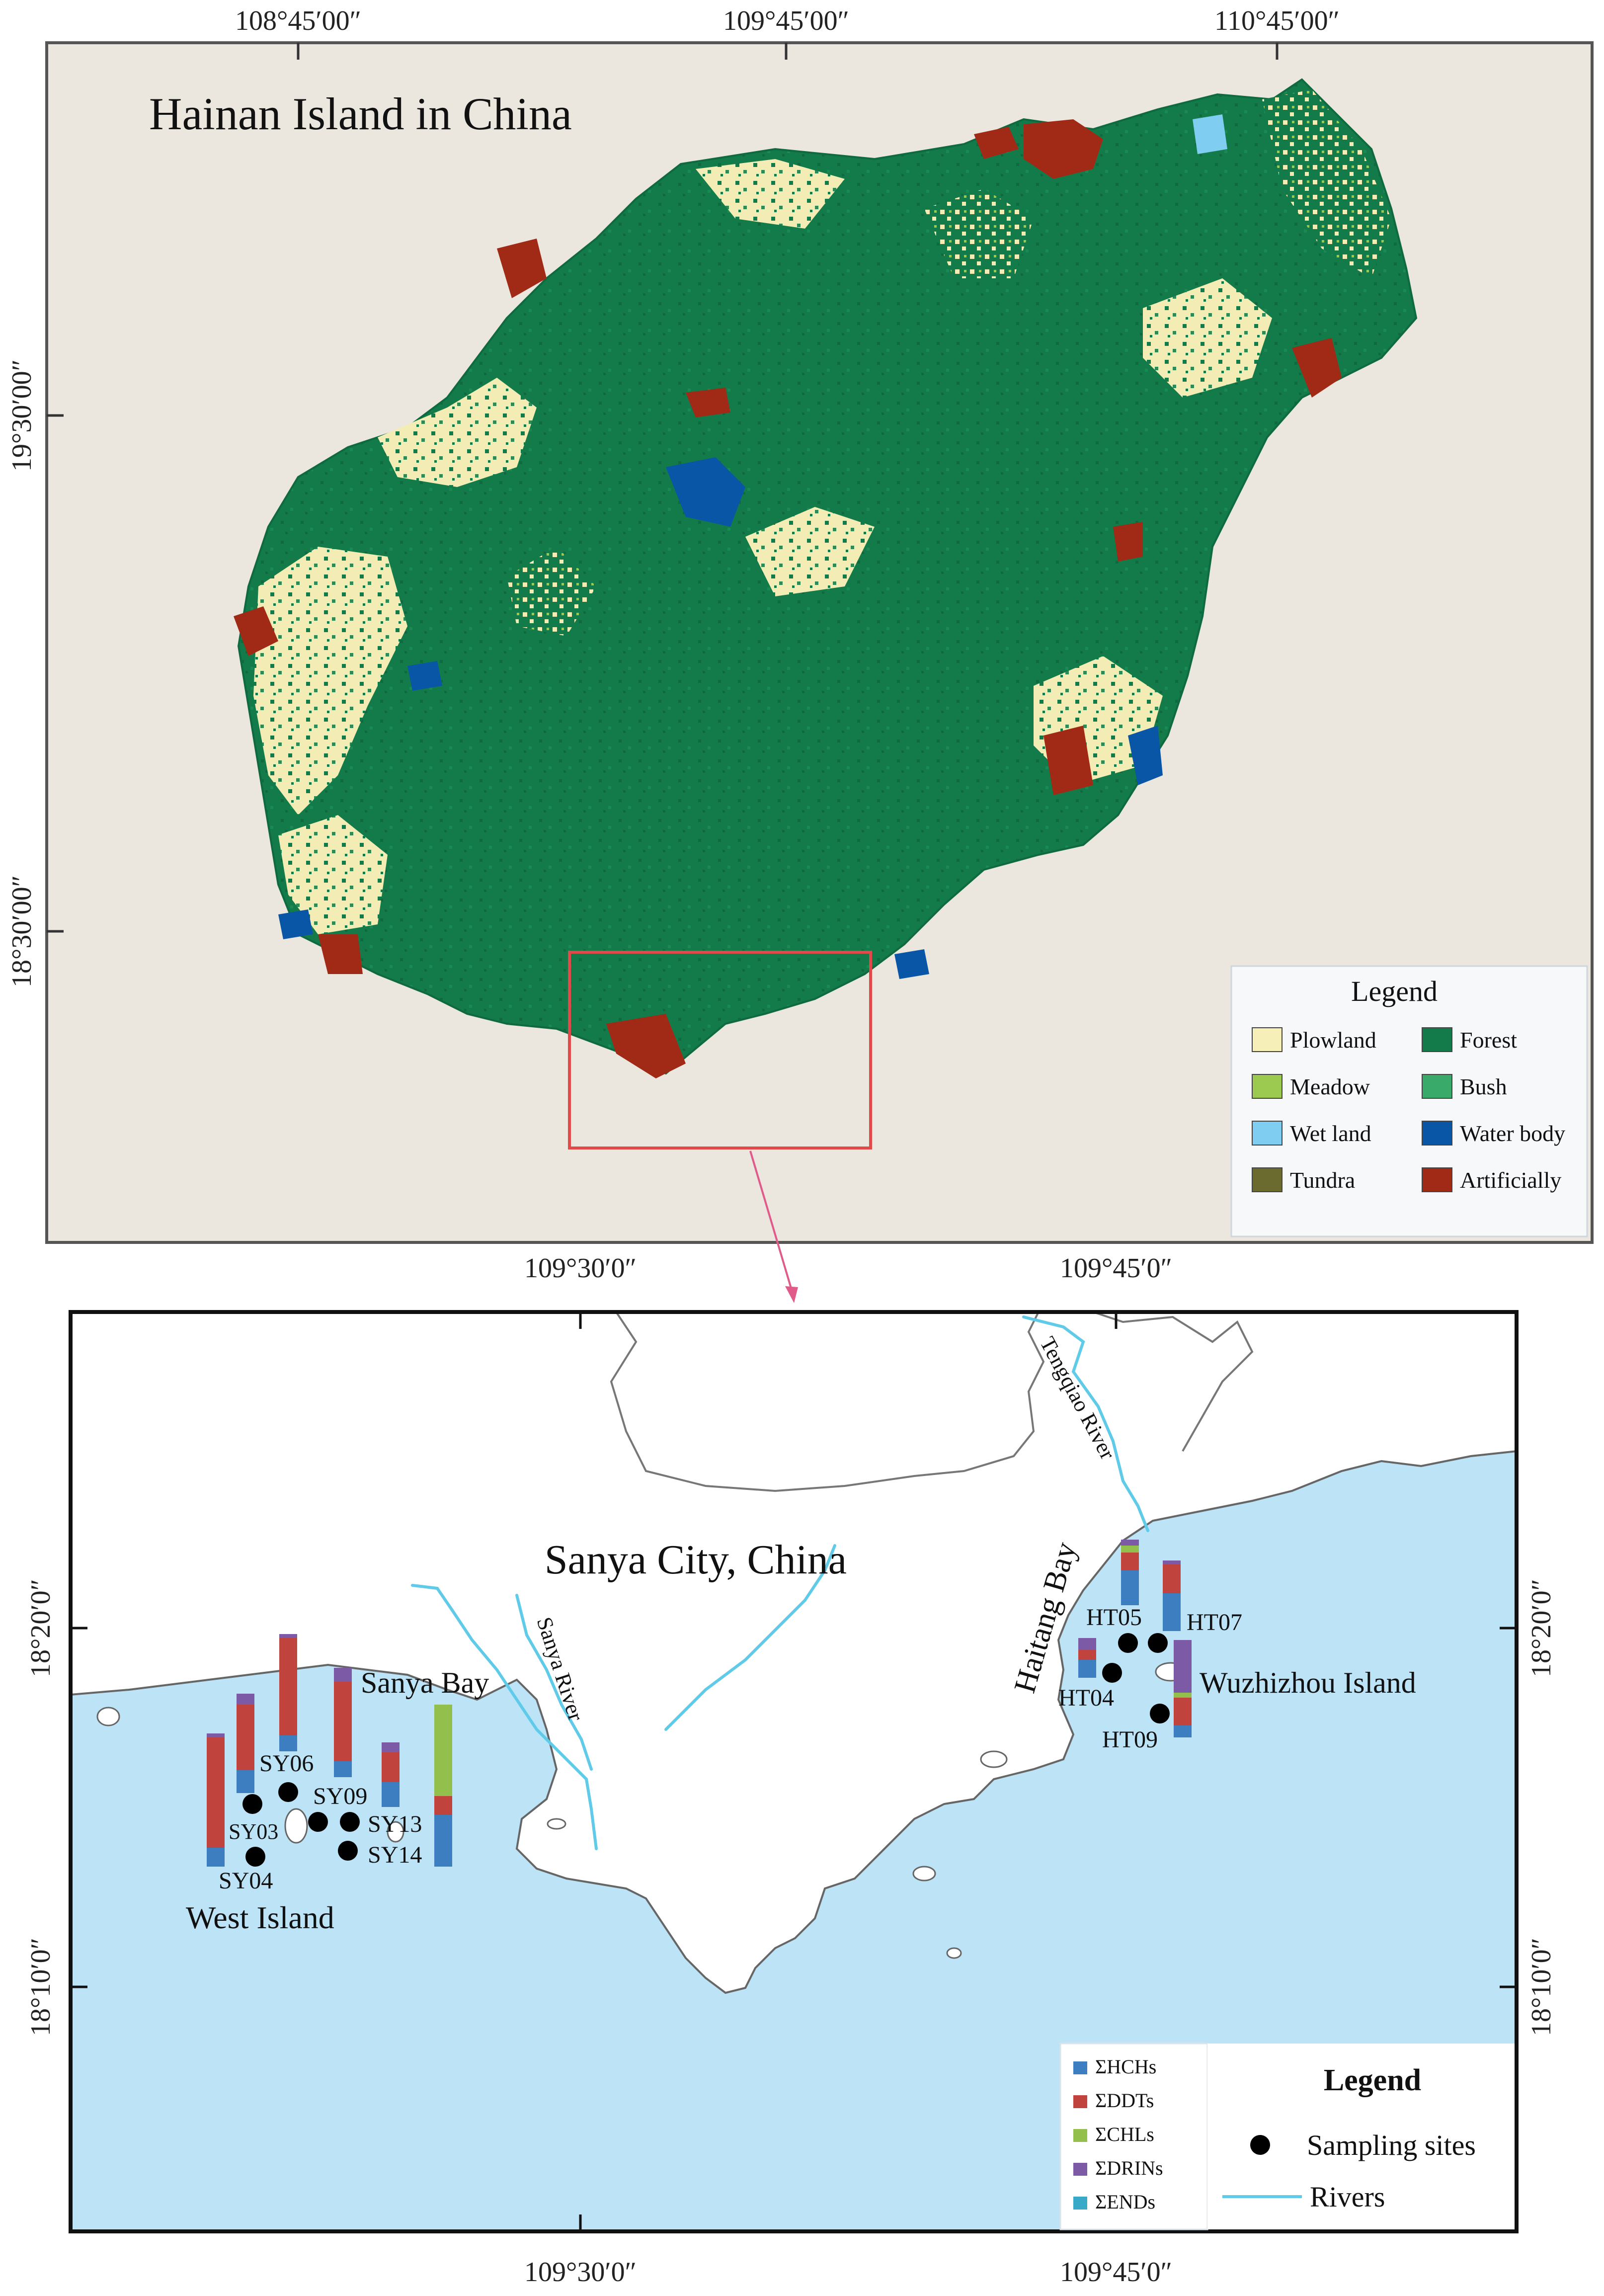 This screenshot has width=1604, height=2296. What do you see at coordinates (1086, 1698) in the screenshot?
I see `label-ht04: HT04` at bounding box center [1086, 1698].